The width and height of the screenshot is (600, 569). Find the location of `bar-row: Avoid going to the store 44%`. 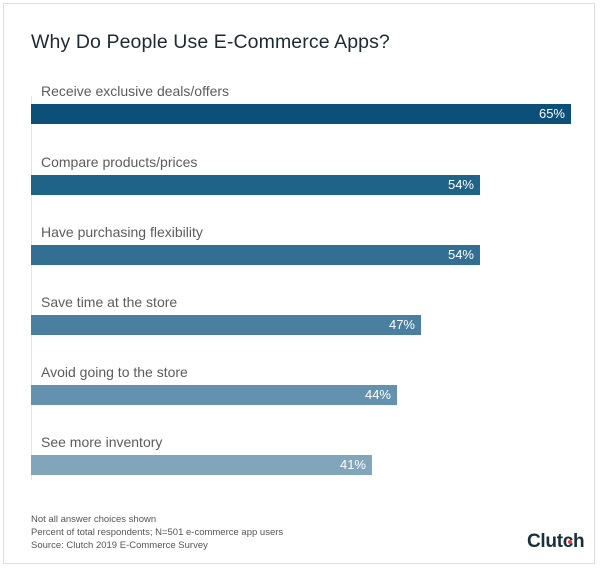

bar-row: Avoid going to the store 44% is located at coordinates (300, 399).